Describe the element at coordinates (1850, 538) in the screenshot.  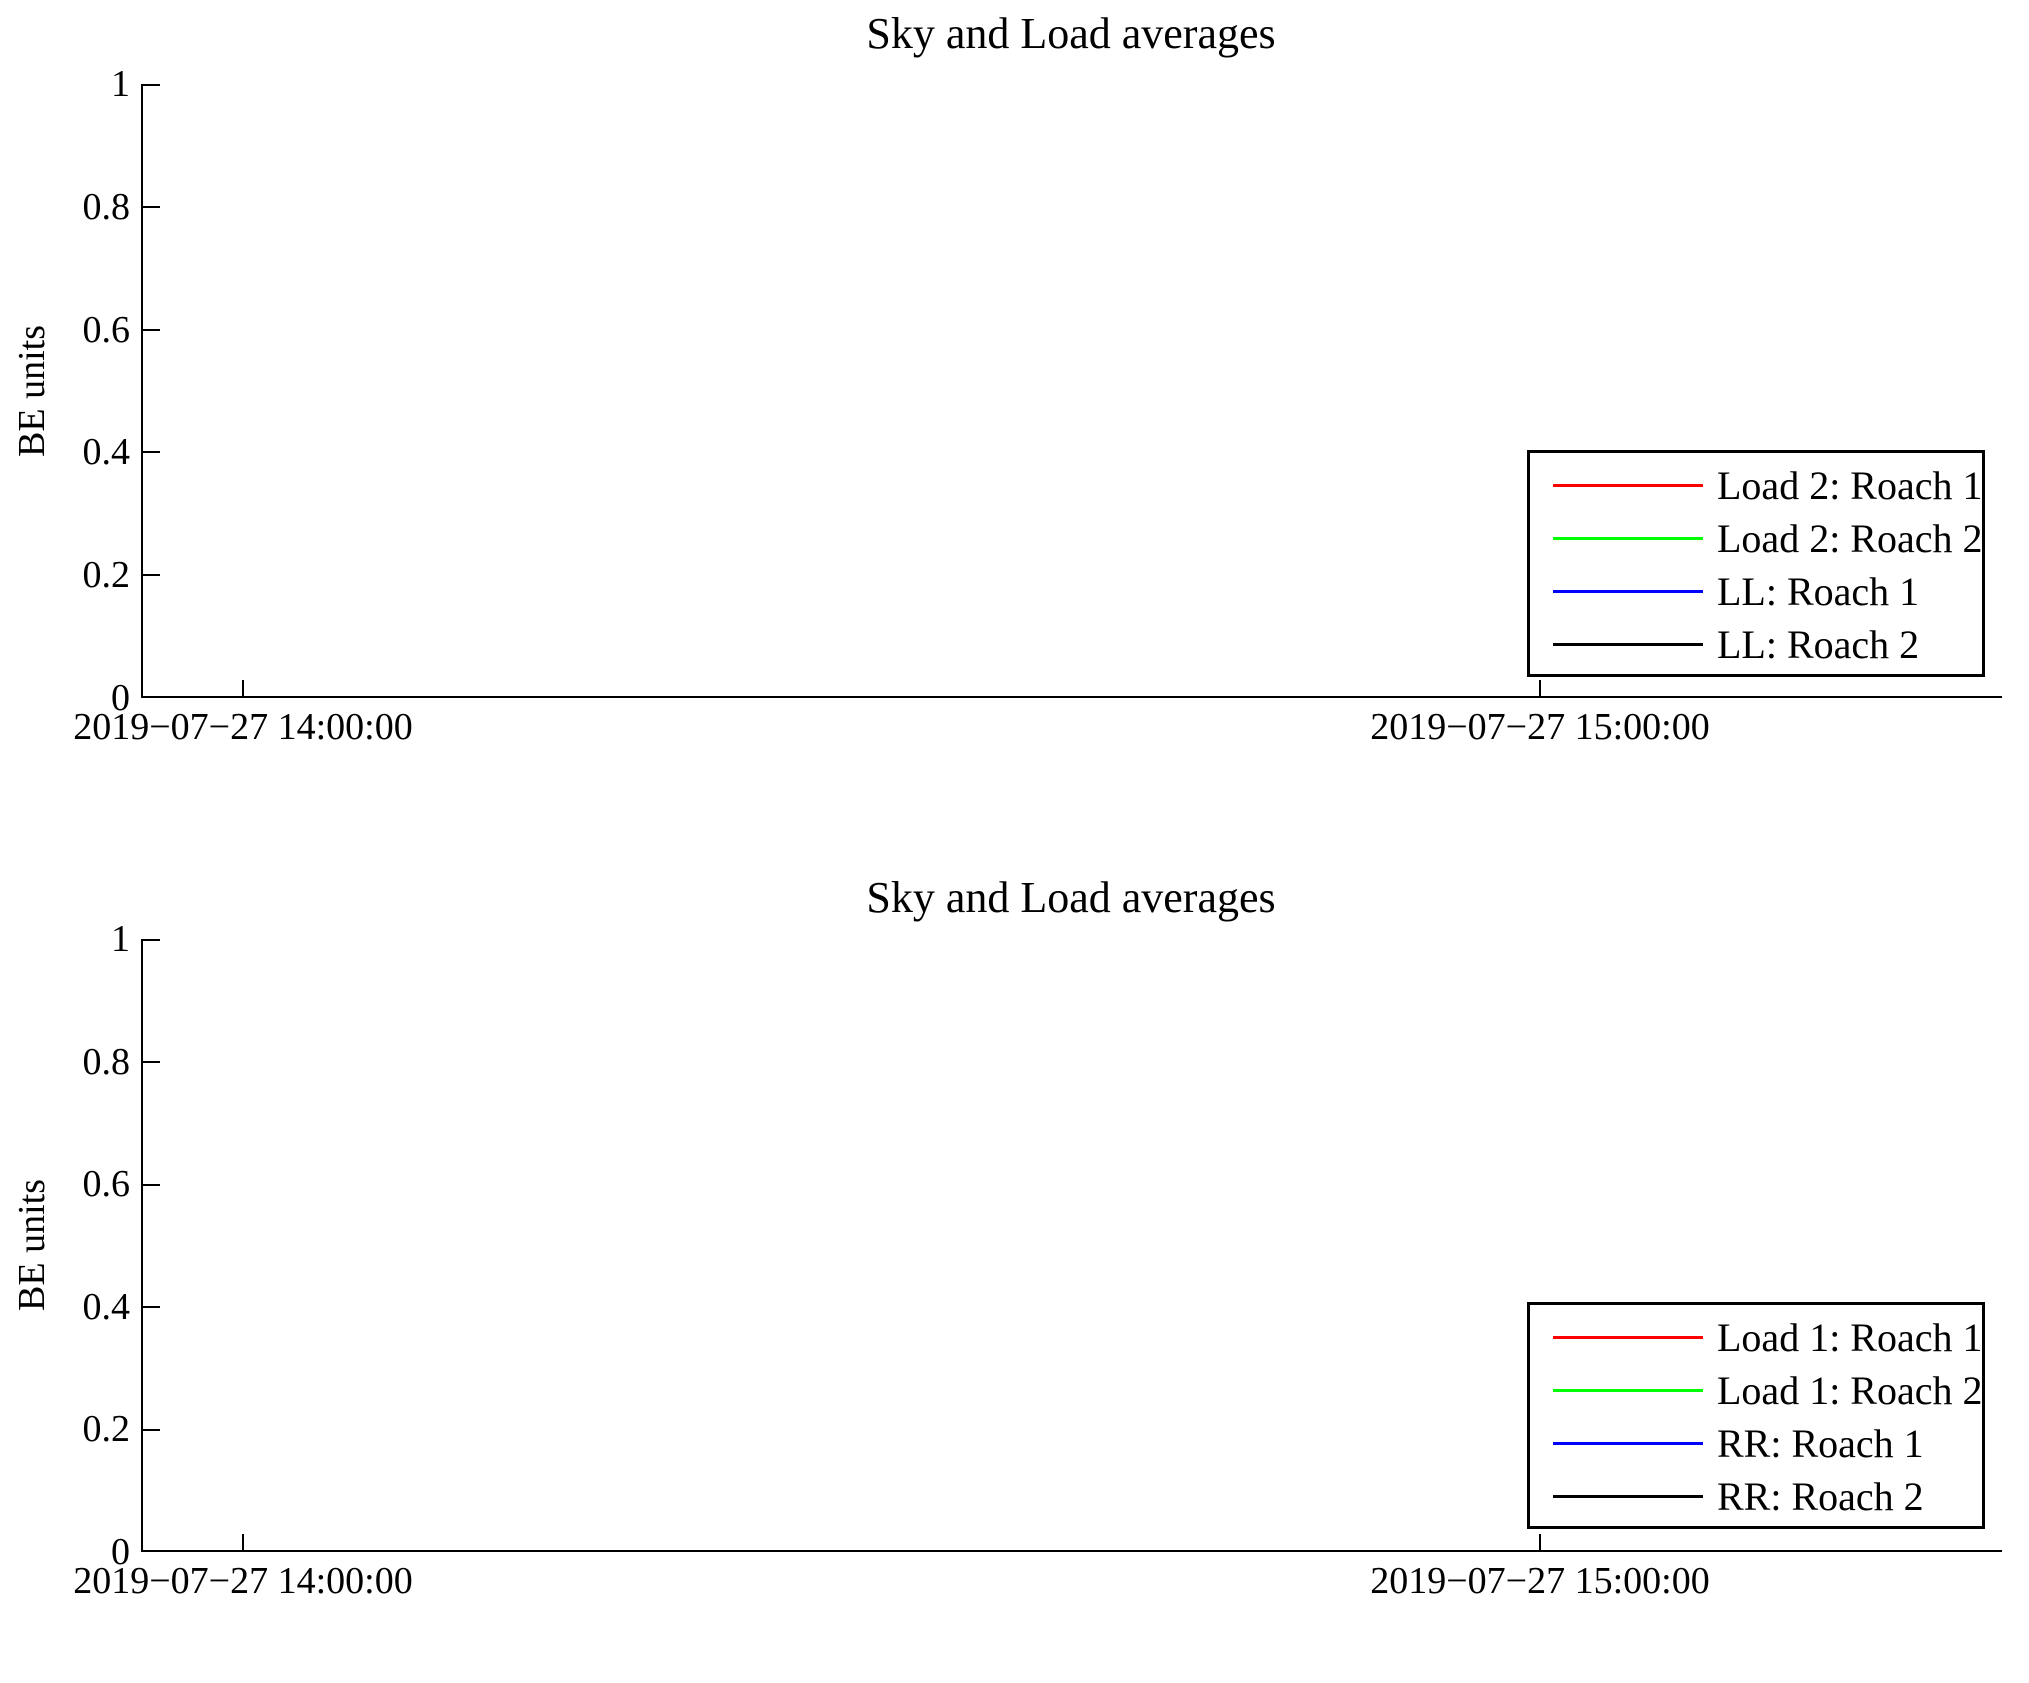
I see `legend-label: Load 2: Roach 2` at that location.